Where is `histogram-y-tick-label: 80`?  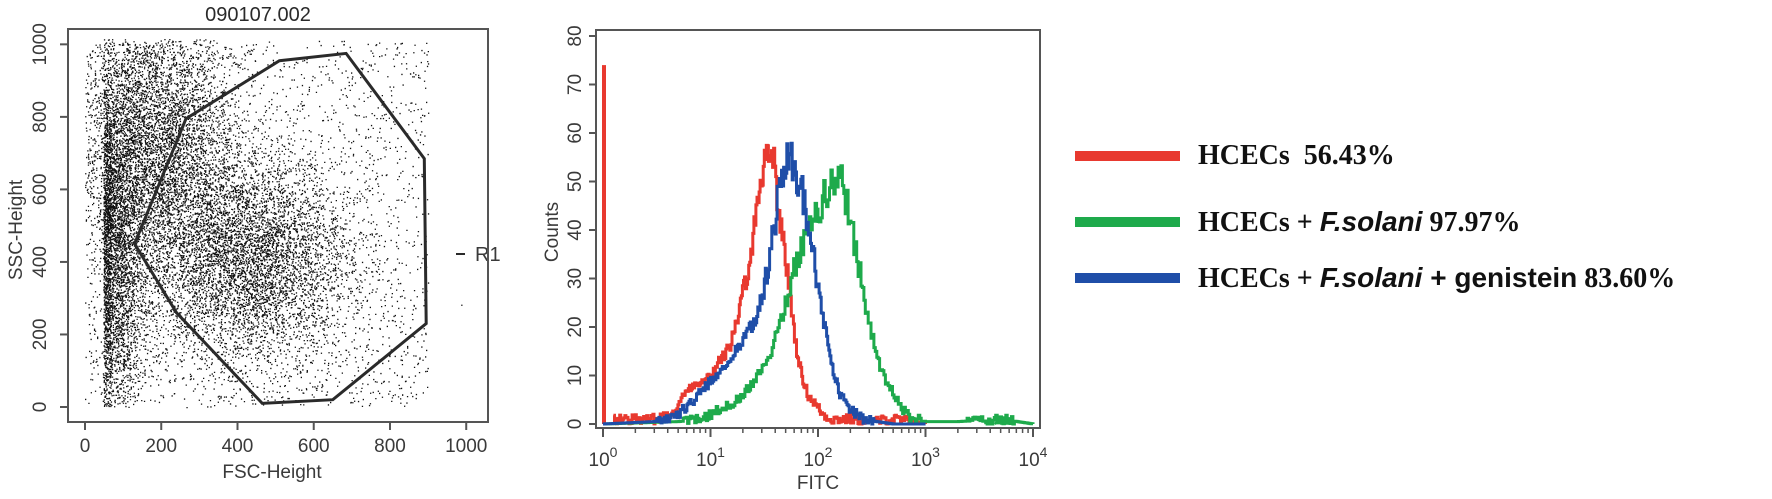 histogram-y-tick-label: 80 is located at coordinates (575, 35).